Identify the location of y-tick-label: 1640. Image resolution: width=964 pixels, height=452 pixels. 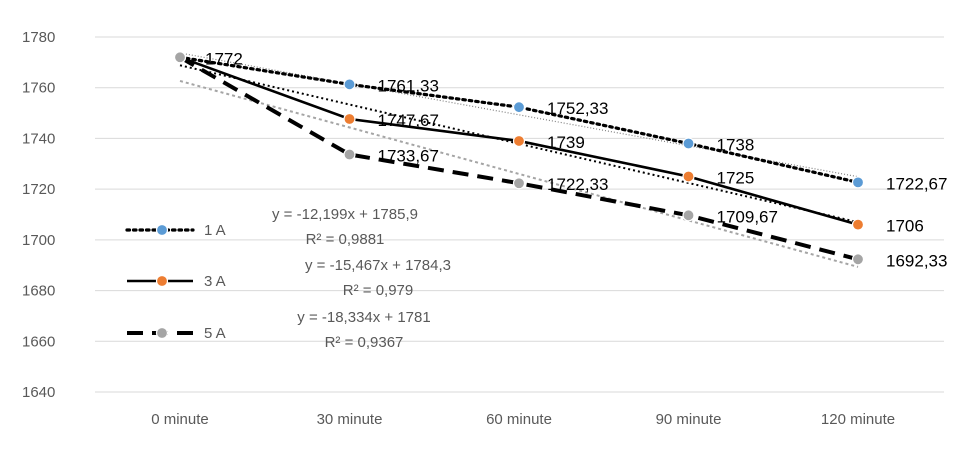
(38, 392).